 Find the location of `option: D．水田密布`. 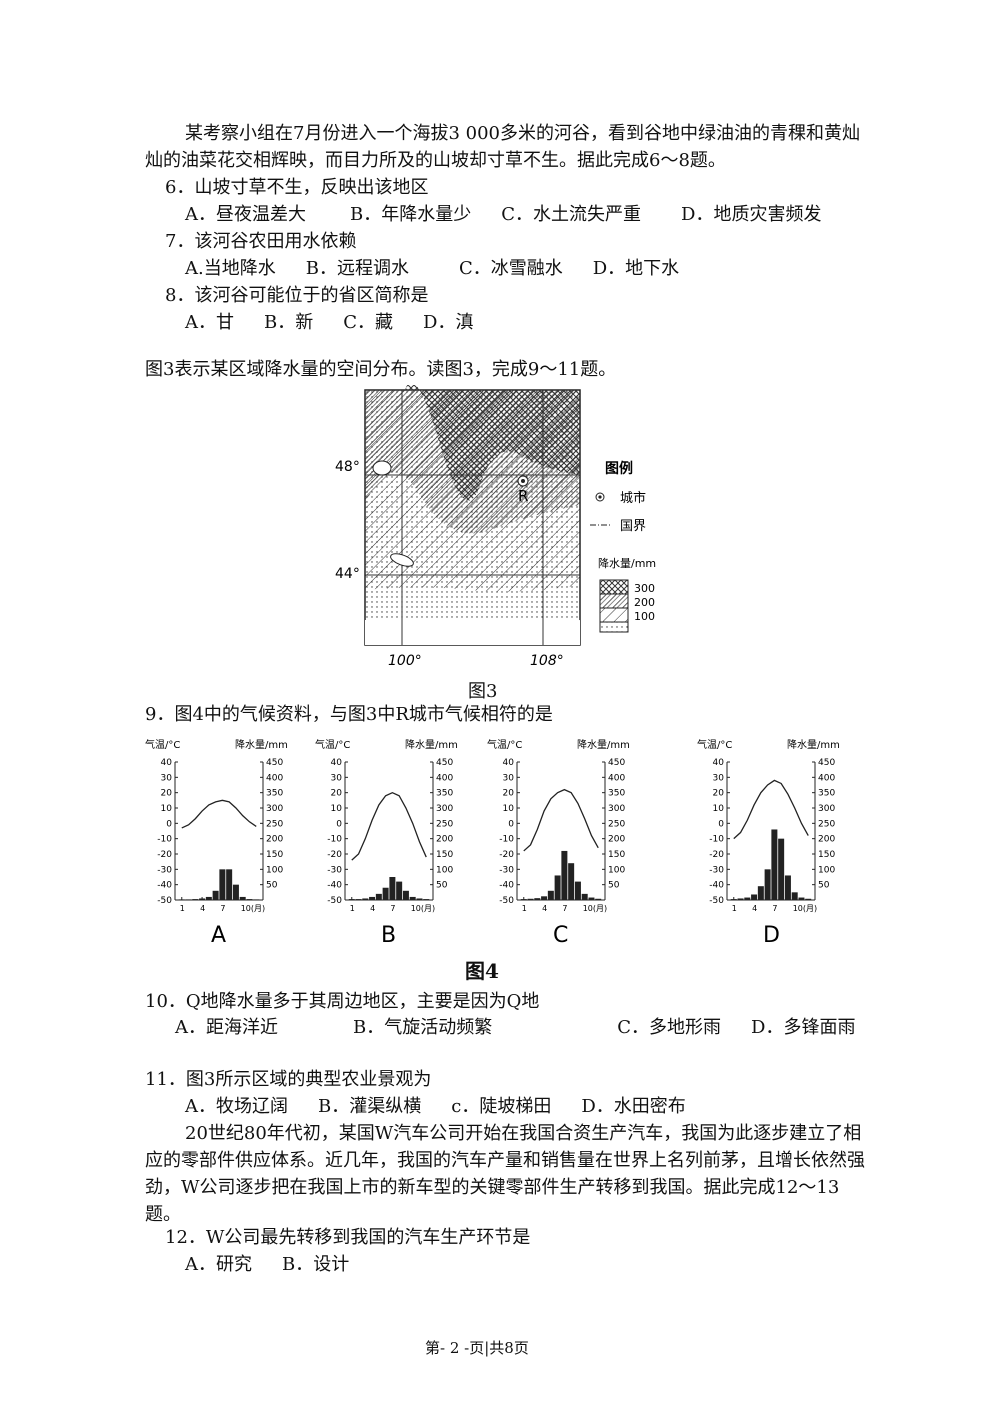

option: D．水田密布 is located at coordinates (633, 1106).